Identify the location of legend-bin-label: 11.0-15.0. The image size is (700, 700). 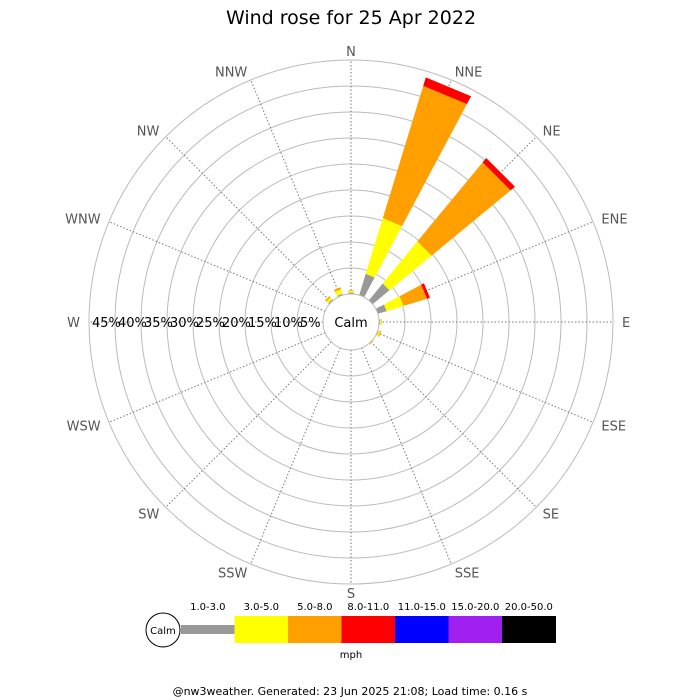
(422, 607).